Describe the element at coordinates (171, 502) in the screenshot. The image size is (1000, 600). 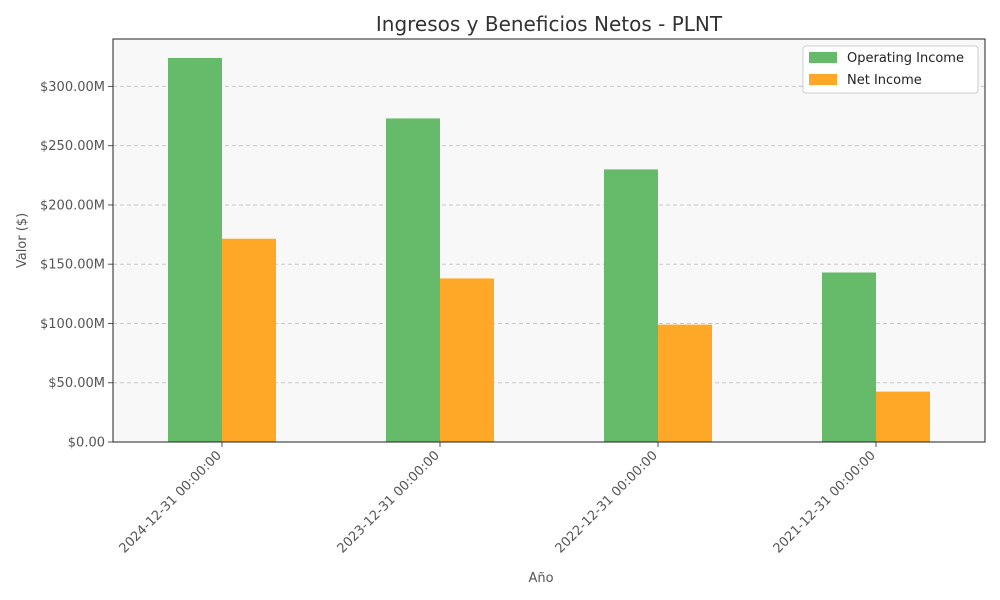
I see `x-tick-label: 2024-12-31 00:00:00` at that location.